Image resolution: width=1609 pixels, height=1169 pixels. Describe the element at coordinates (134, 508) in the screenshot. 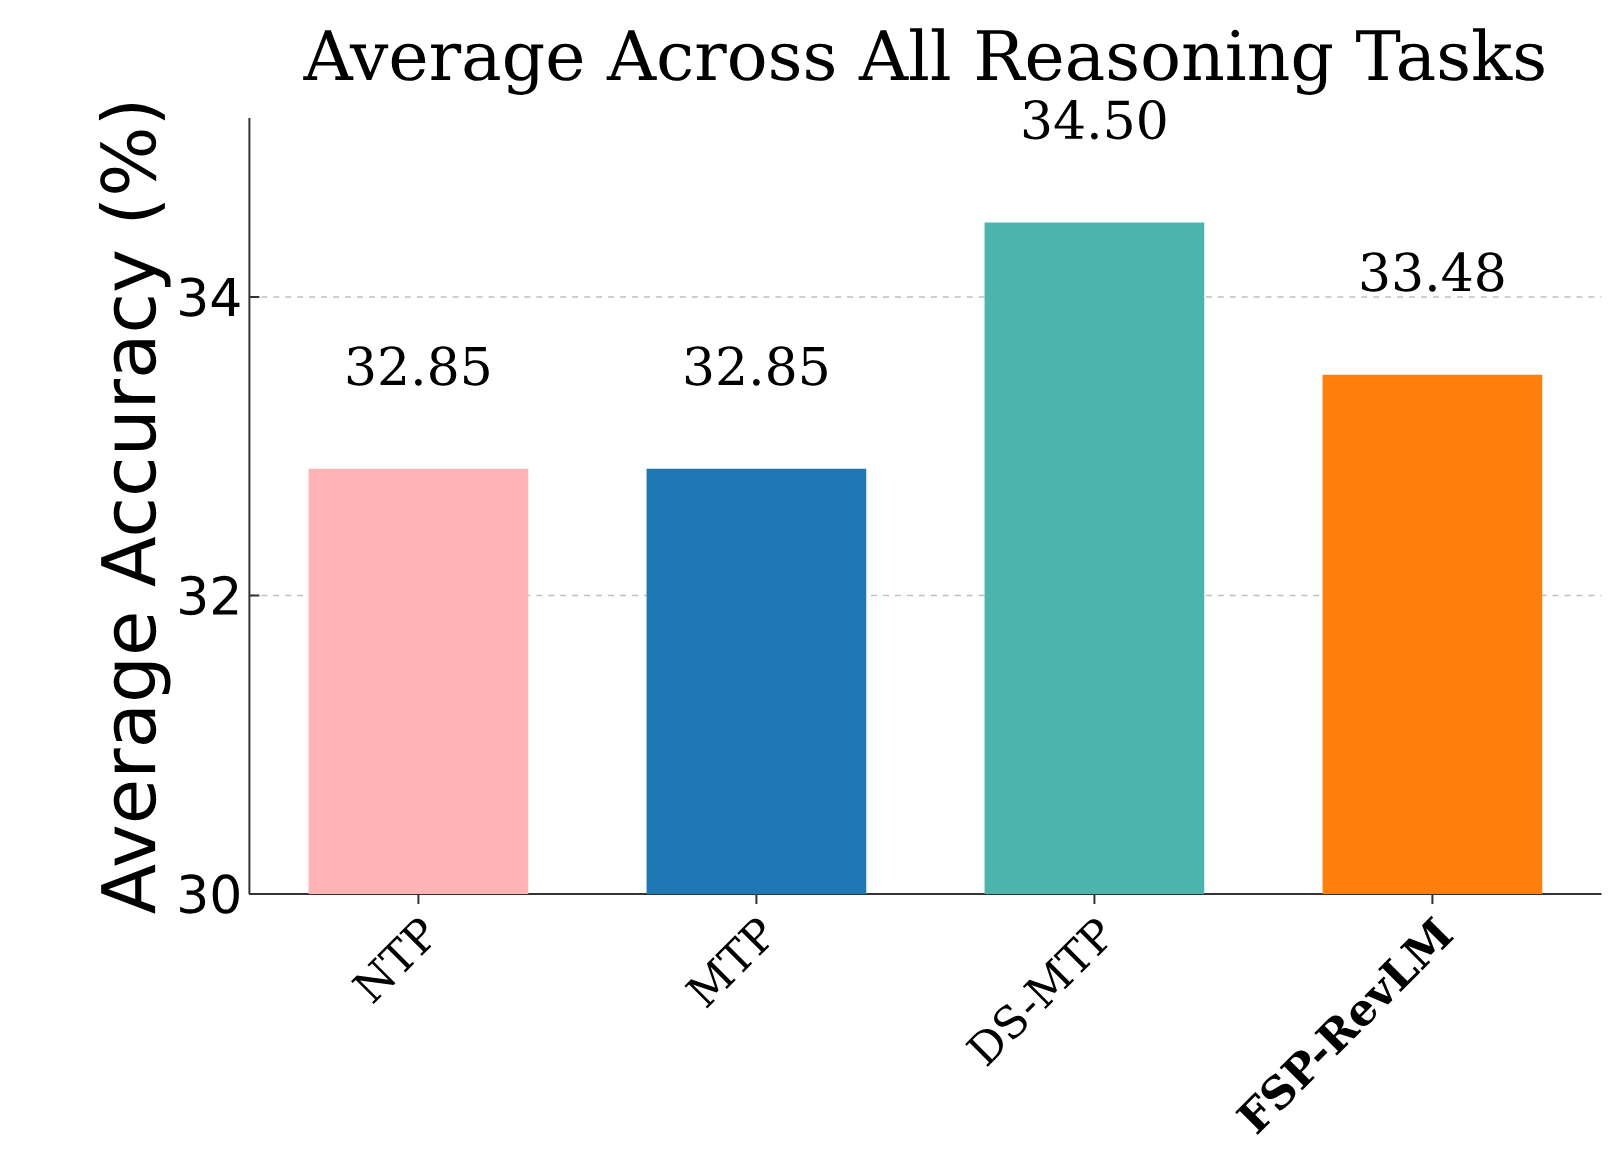

I see `y-axis-title: Average Accuracy (%)` at that location.